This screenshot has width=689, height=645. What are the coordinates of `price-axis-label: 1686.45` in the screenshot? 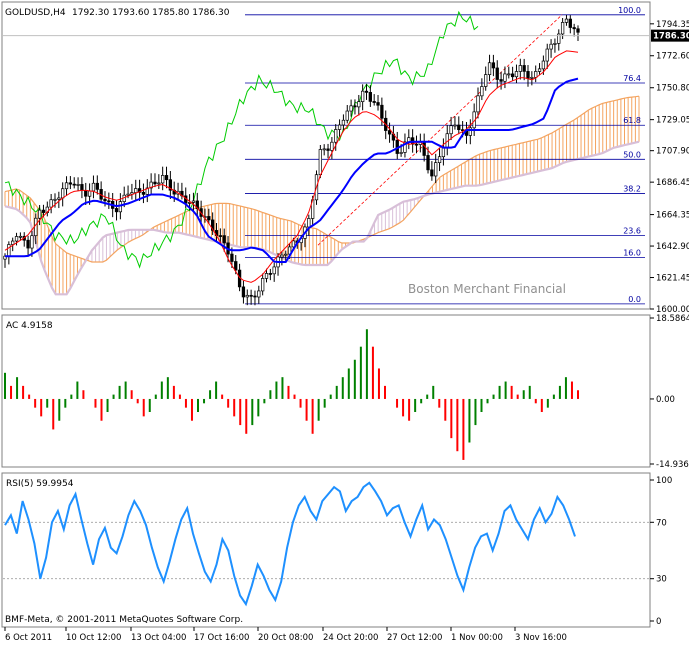 It's located at (672, 183).